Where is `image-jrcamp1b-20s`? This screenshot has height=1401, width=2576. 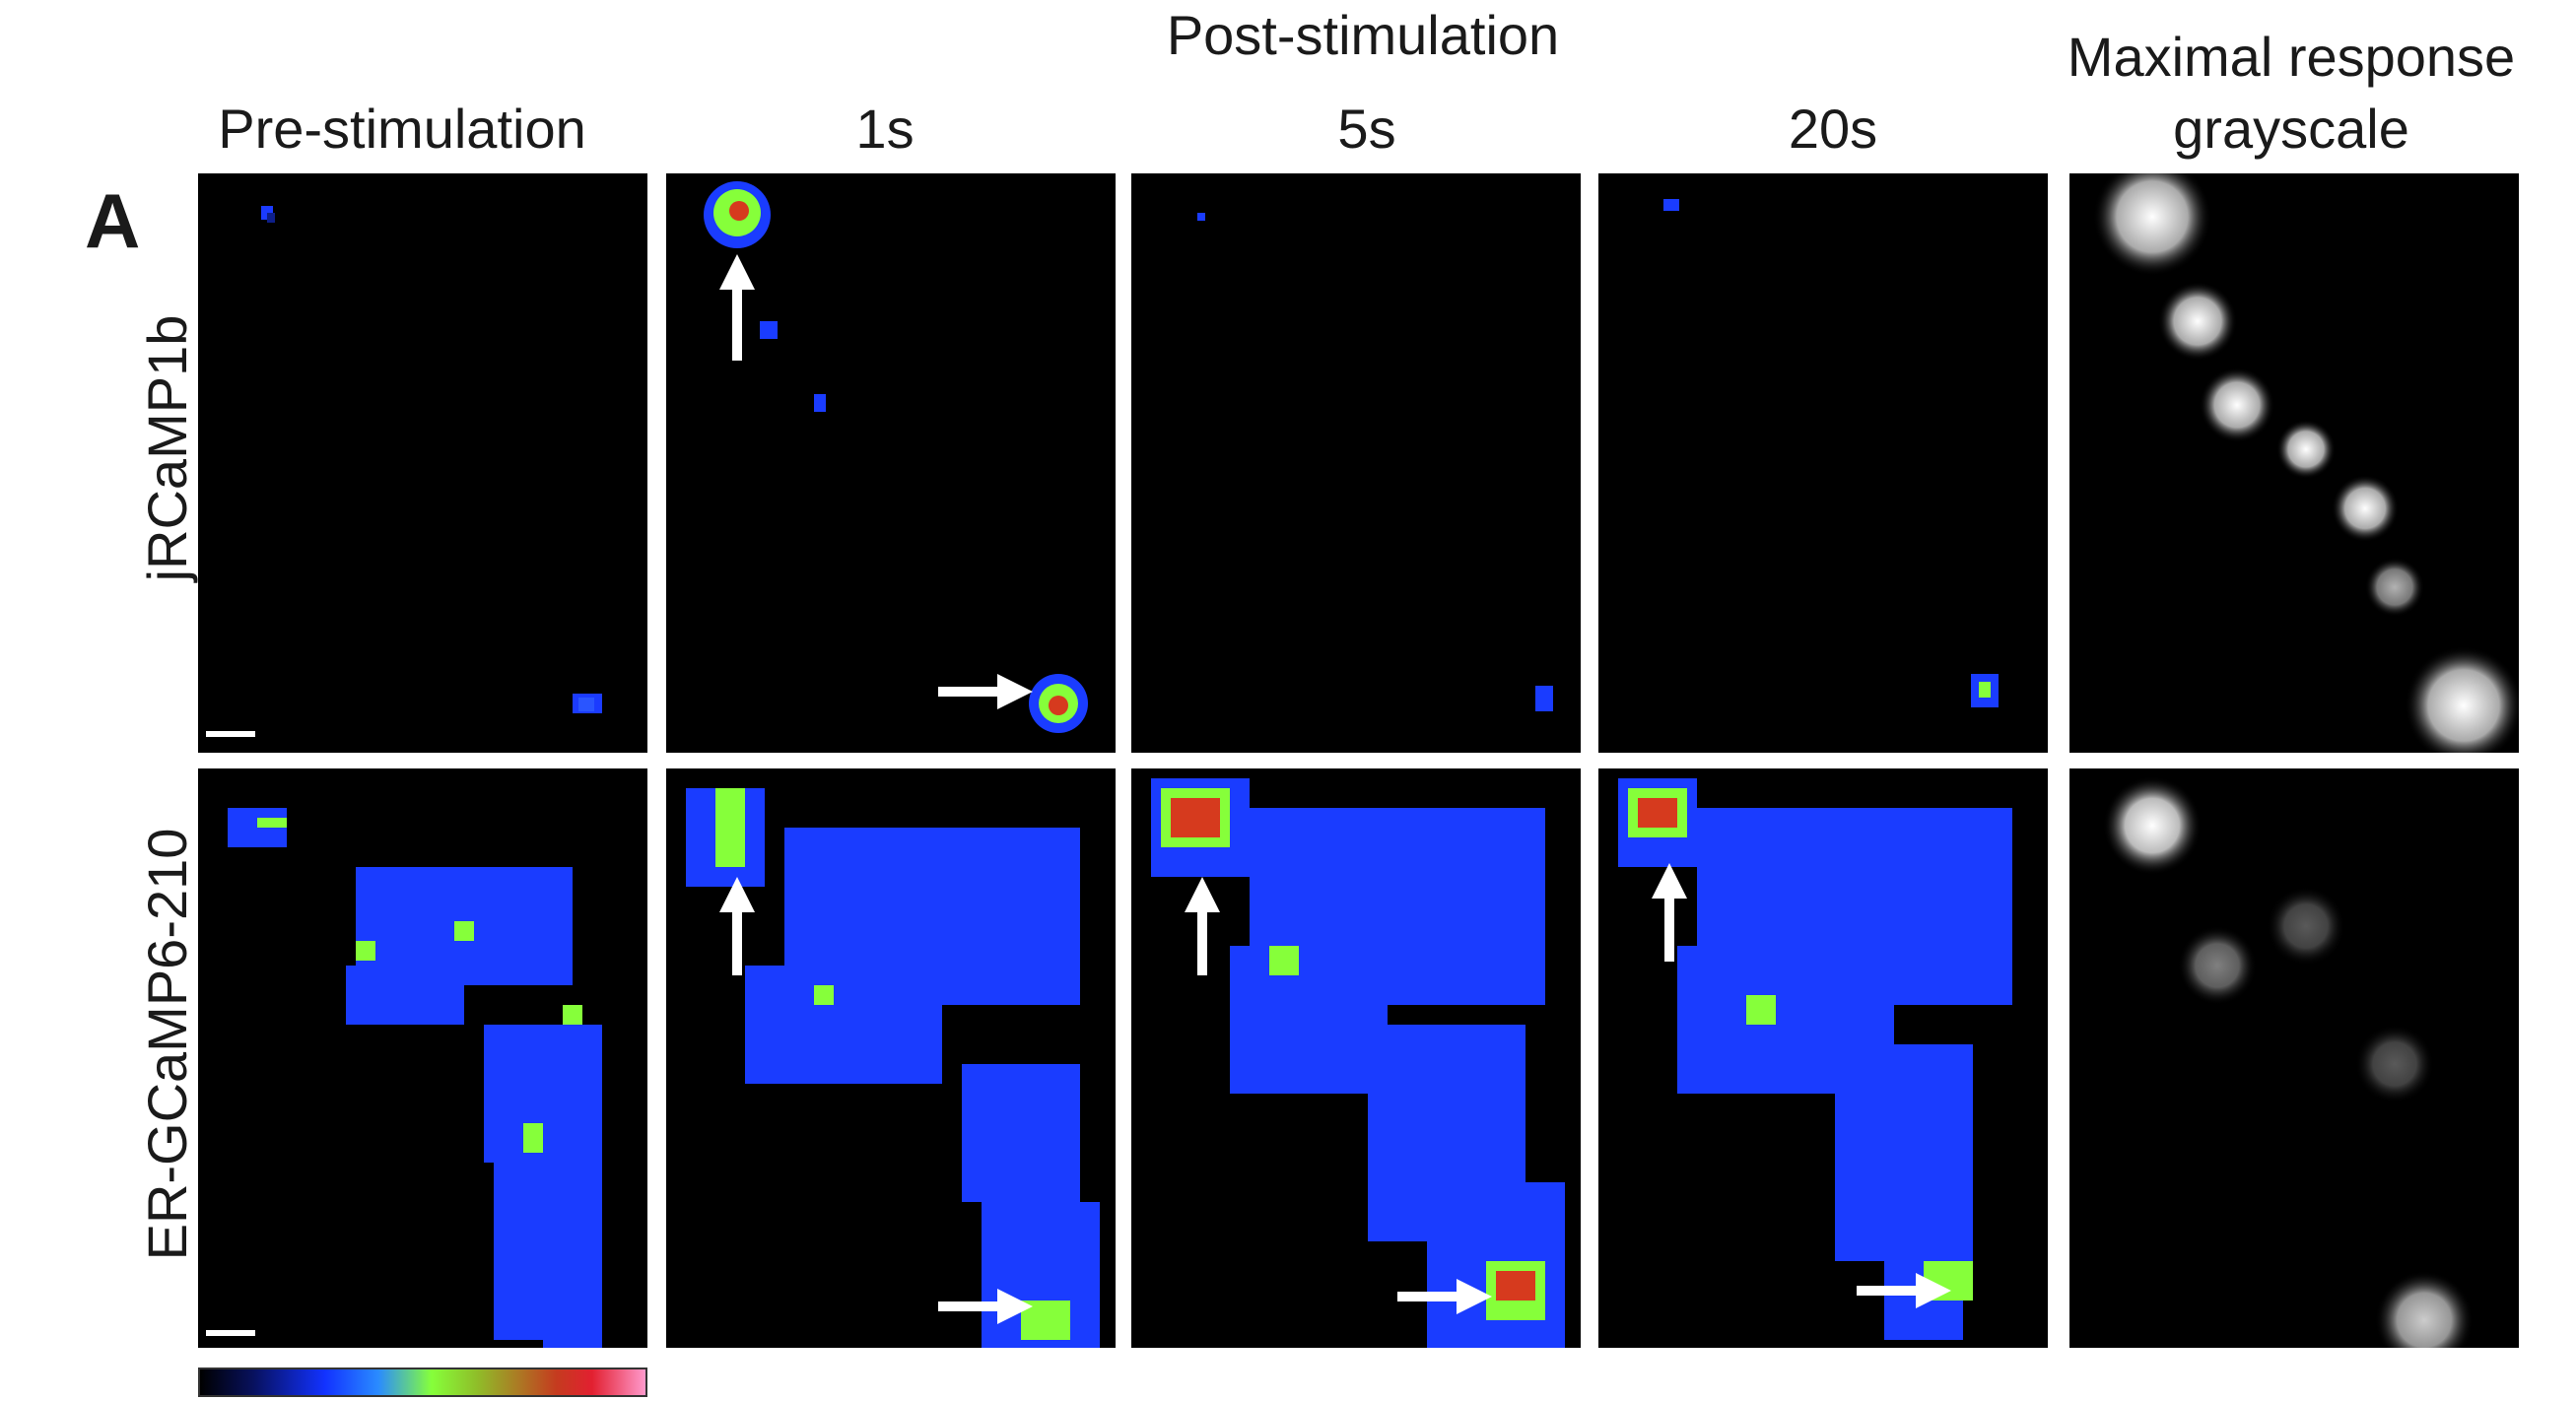
image-jrcamp1b-20s is located at coordinates (1823, 463).